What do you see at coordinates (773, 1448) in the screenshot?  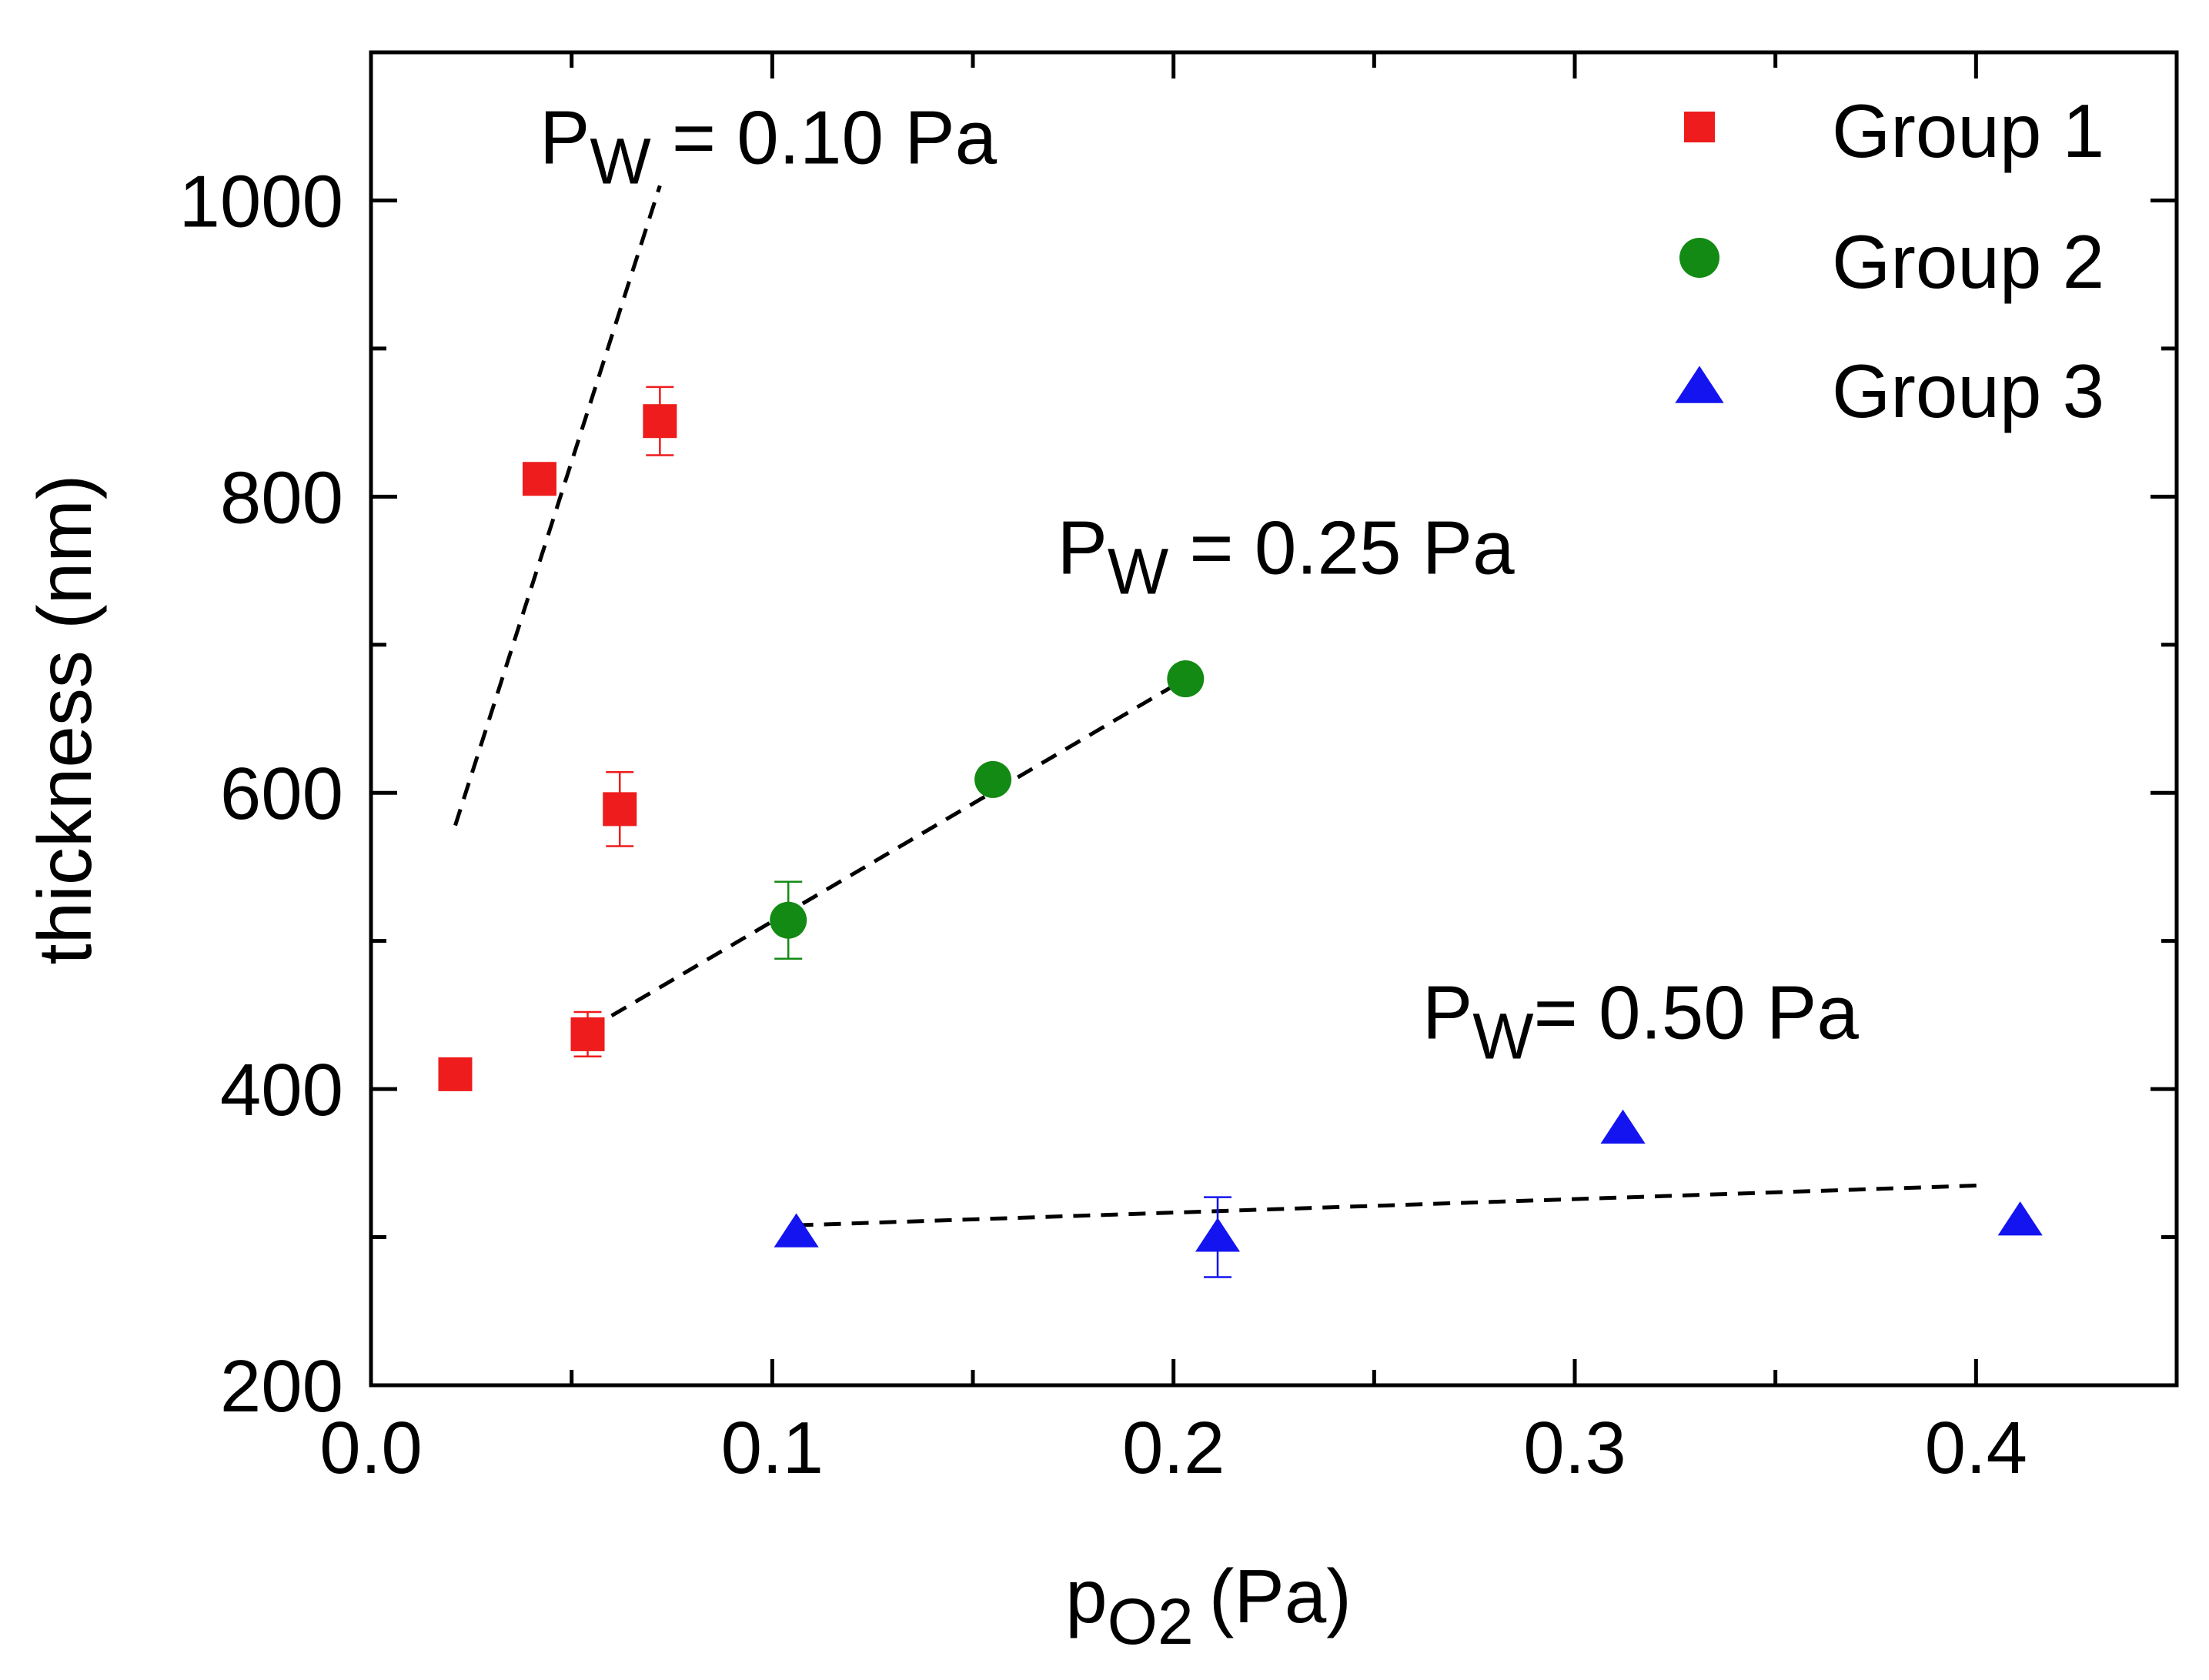 I see `x-tick-label-1: 0.1` at bounding box center [773, 1448].